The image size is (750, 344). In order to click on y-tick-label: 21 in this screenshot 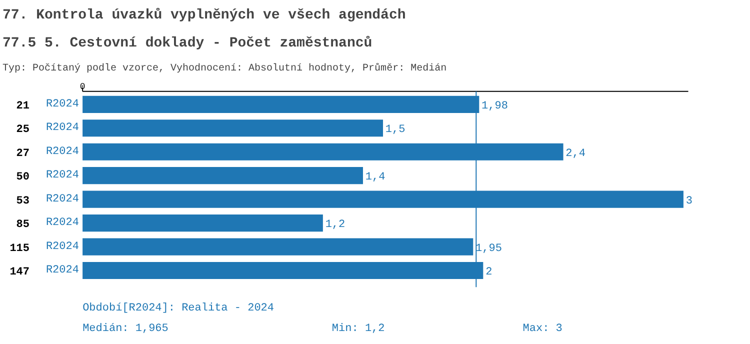, I will do `click(23, 106)`.